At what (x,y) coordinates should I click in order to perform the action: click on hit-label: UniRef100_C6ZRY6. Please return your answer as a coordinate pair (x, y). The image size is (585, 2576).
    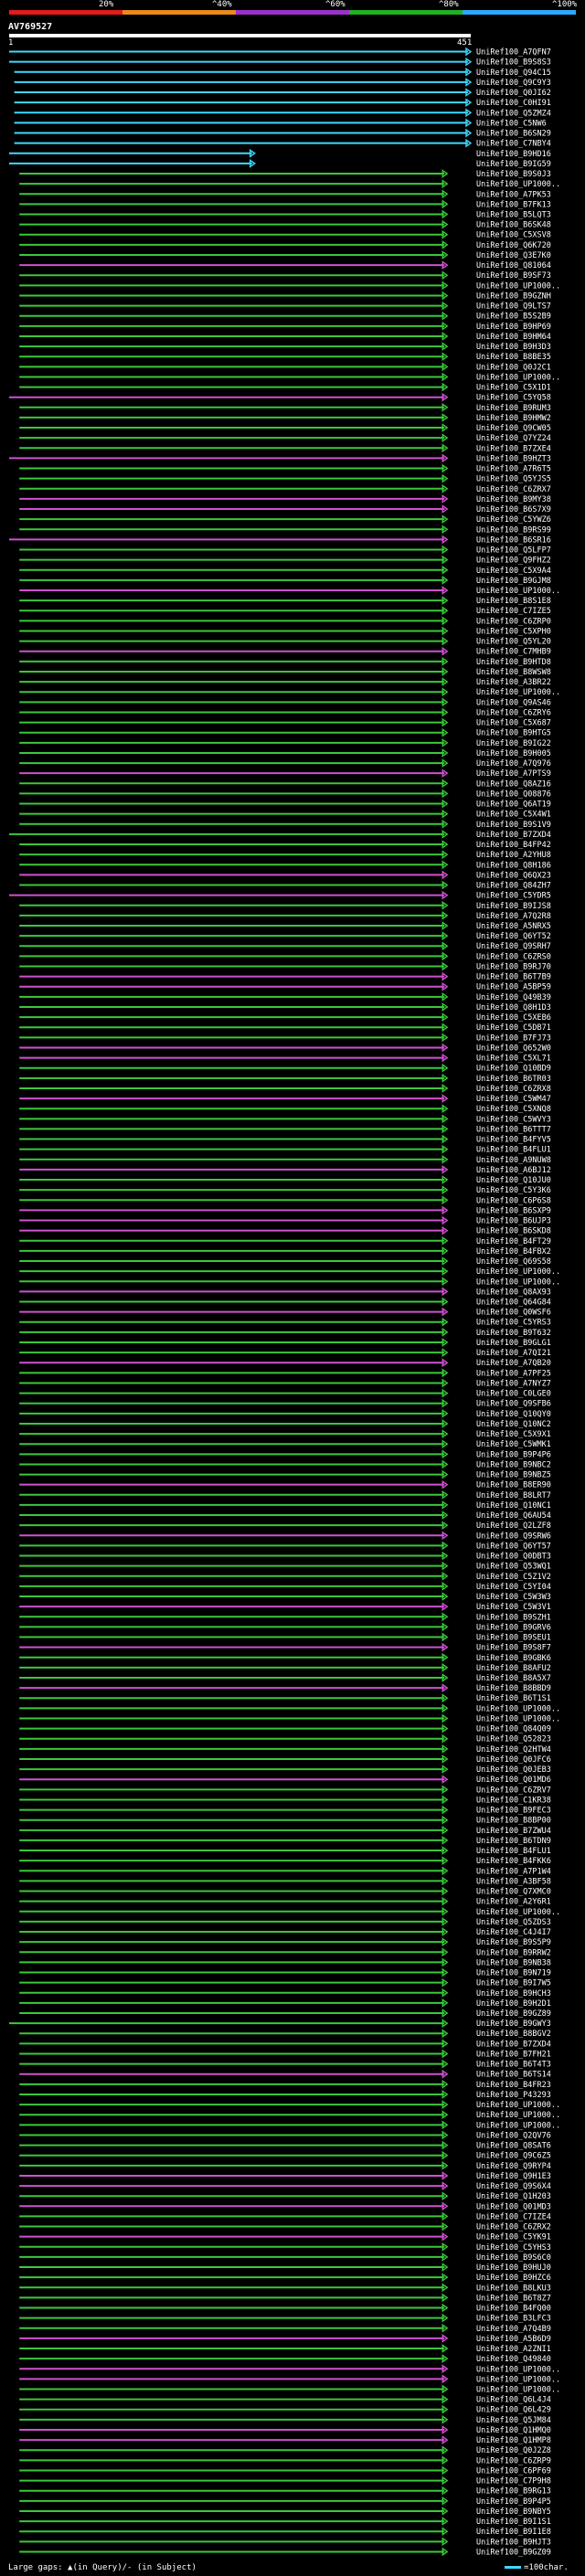
    Looking at the image, I should click on (513, 712).